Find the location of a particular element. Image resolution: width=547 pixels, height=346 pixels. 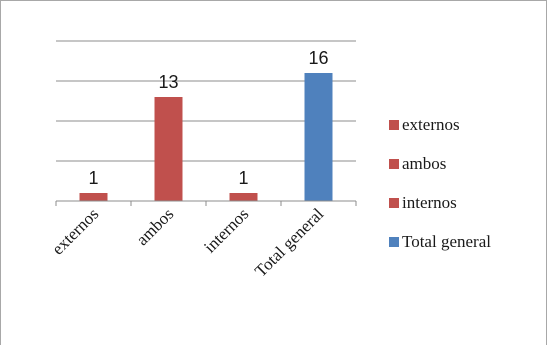

legend: externos ambos internos Total general is located at coordinates (468, 183).